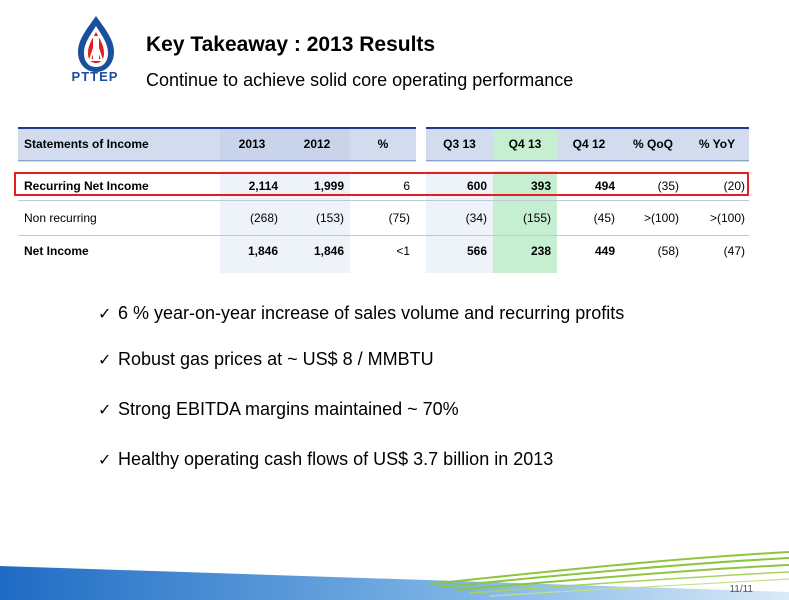 The width and height of the screenshot is (789, 600). Describe the element at coordinates (329, 218) in the screenshot. I see `table-cell: (153)` at that location.